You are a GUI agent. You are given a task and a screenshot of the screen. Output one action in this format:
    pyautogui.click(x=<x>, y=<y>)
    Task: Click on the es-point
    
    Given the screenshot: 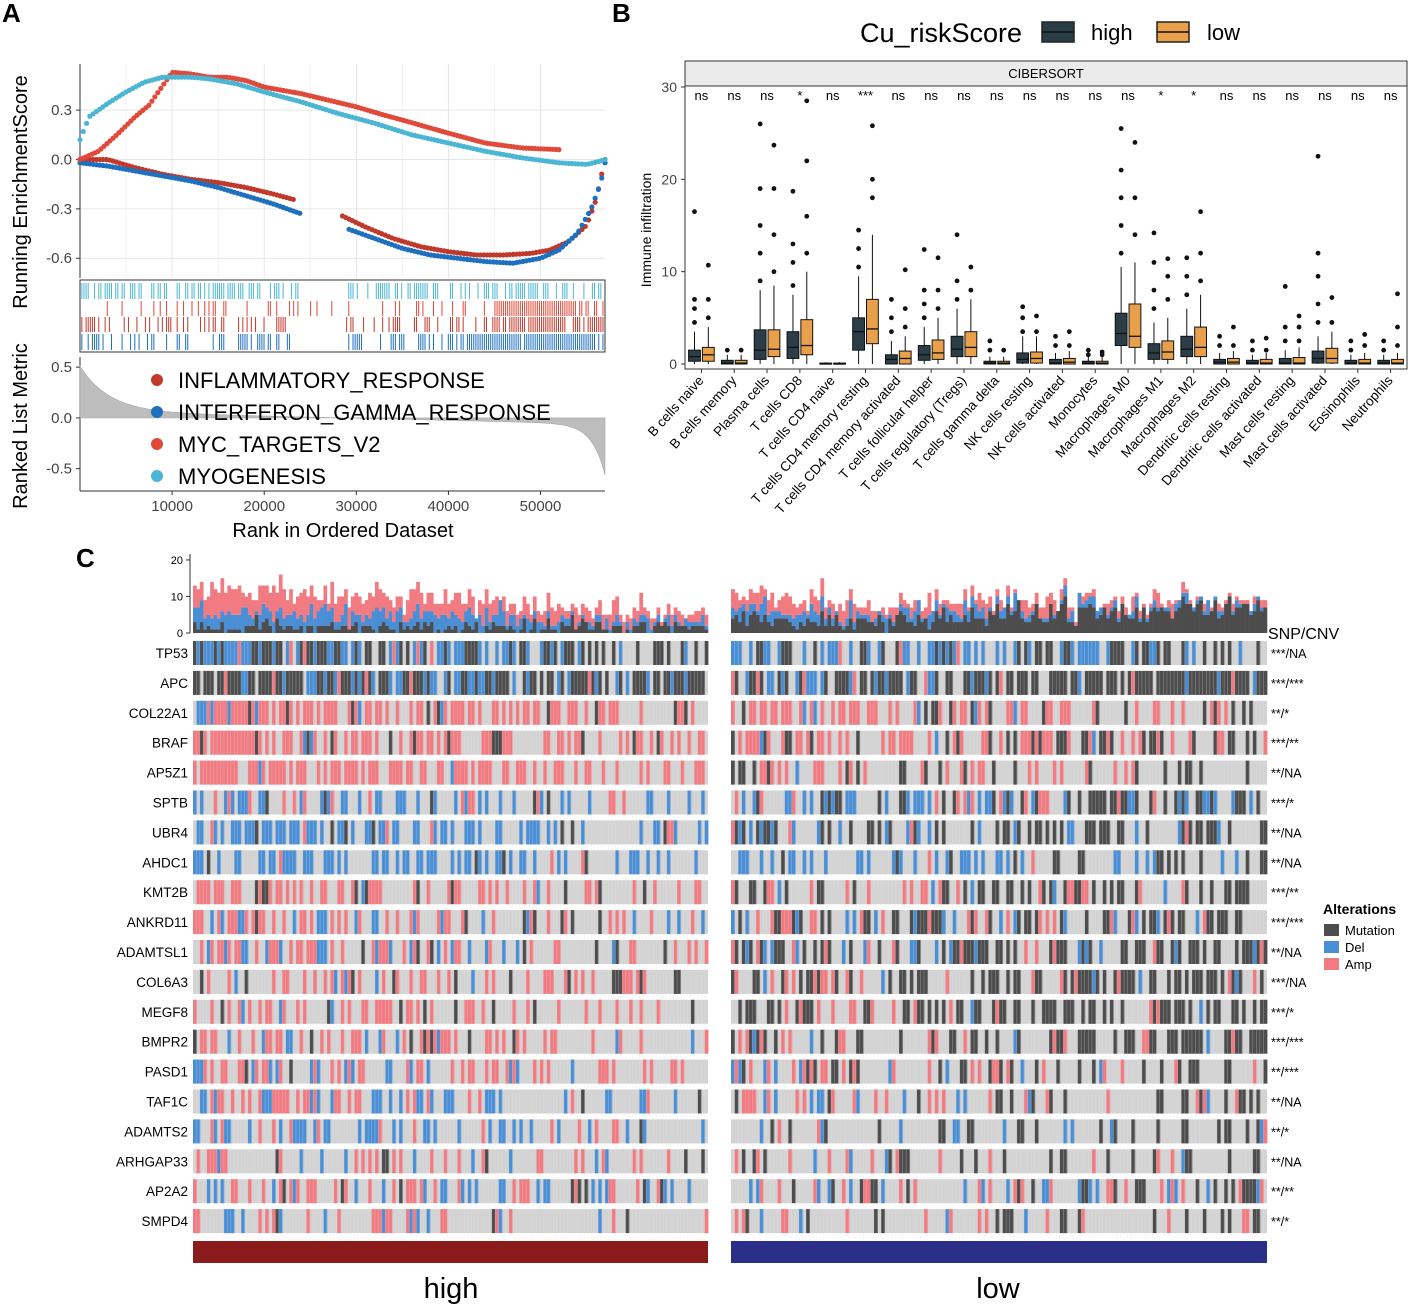 What is the action you would take?
    pyautogui.click(x=578, y=230)
    